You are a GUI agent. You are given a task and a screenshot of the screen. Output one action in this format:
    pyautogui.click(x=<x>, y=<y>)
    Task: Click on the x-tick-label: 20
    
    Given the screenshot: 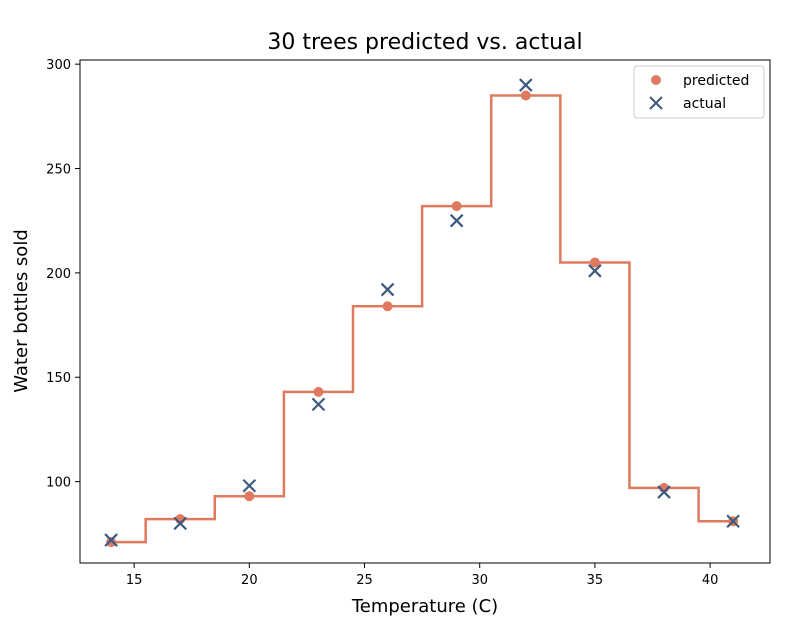 What is the action you would take?
    pyautogui.click(x=249, y=580)
    